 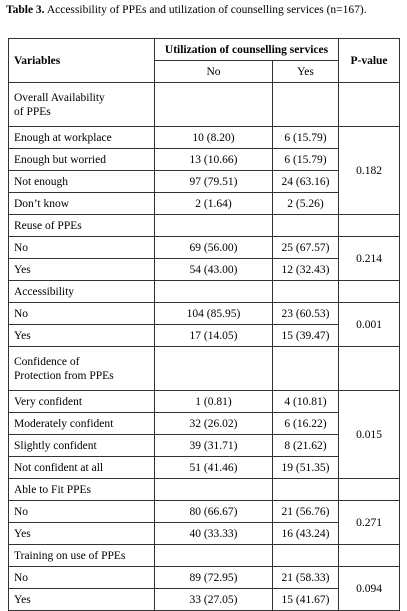 What do you see at coordinates (213, 137) in the screenshot?
I see `cell-no: 10 (8.20)` at bounding box center [213, 137].